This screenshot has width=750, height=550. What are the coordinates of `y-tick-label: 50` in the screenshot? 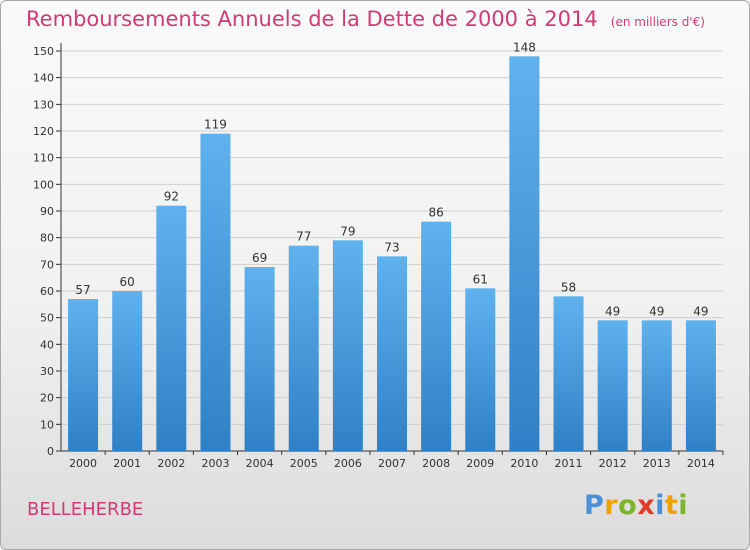 It's located at (47, 318).